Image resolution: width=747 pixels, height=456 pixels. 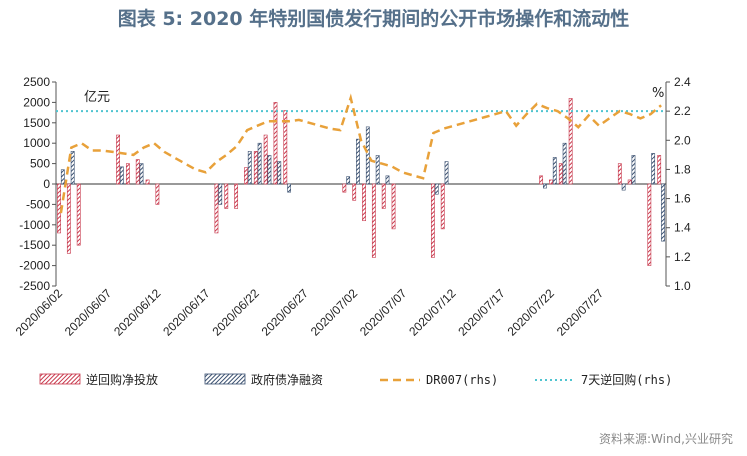 What do you see at coordinates (682, 286) in the screenshot?
I see `right-tick-label: 1.0` at bounding box center [682, 286].